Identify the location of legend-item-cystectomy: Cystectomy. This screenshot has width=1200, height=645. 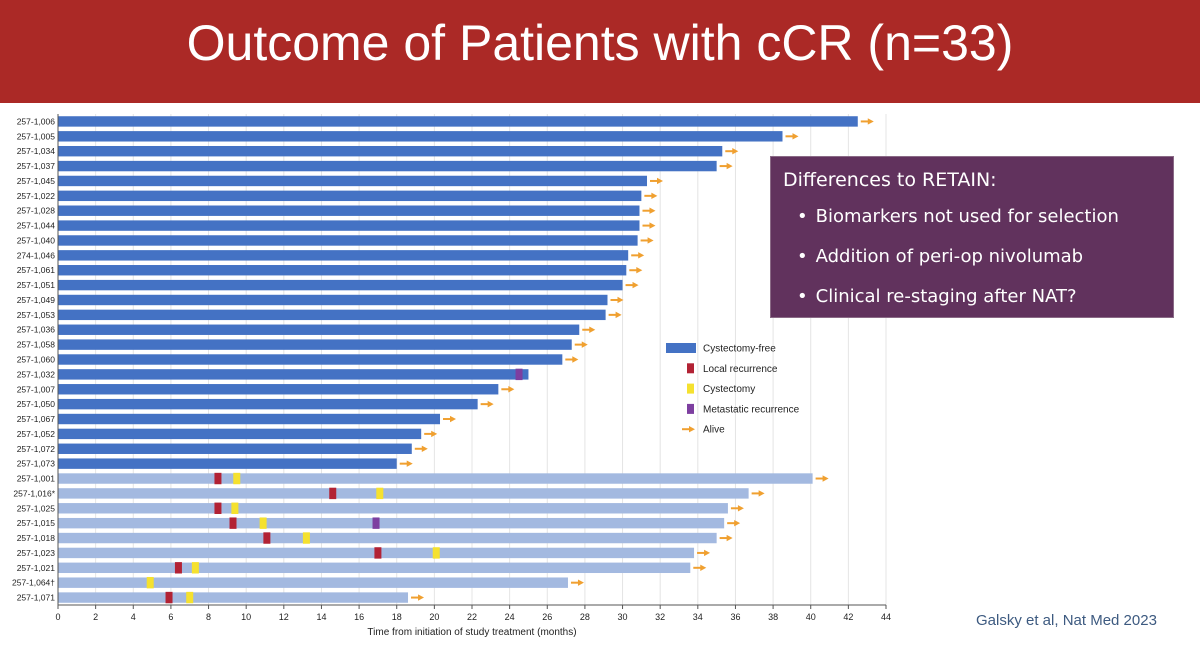
(721, 389).